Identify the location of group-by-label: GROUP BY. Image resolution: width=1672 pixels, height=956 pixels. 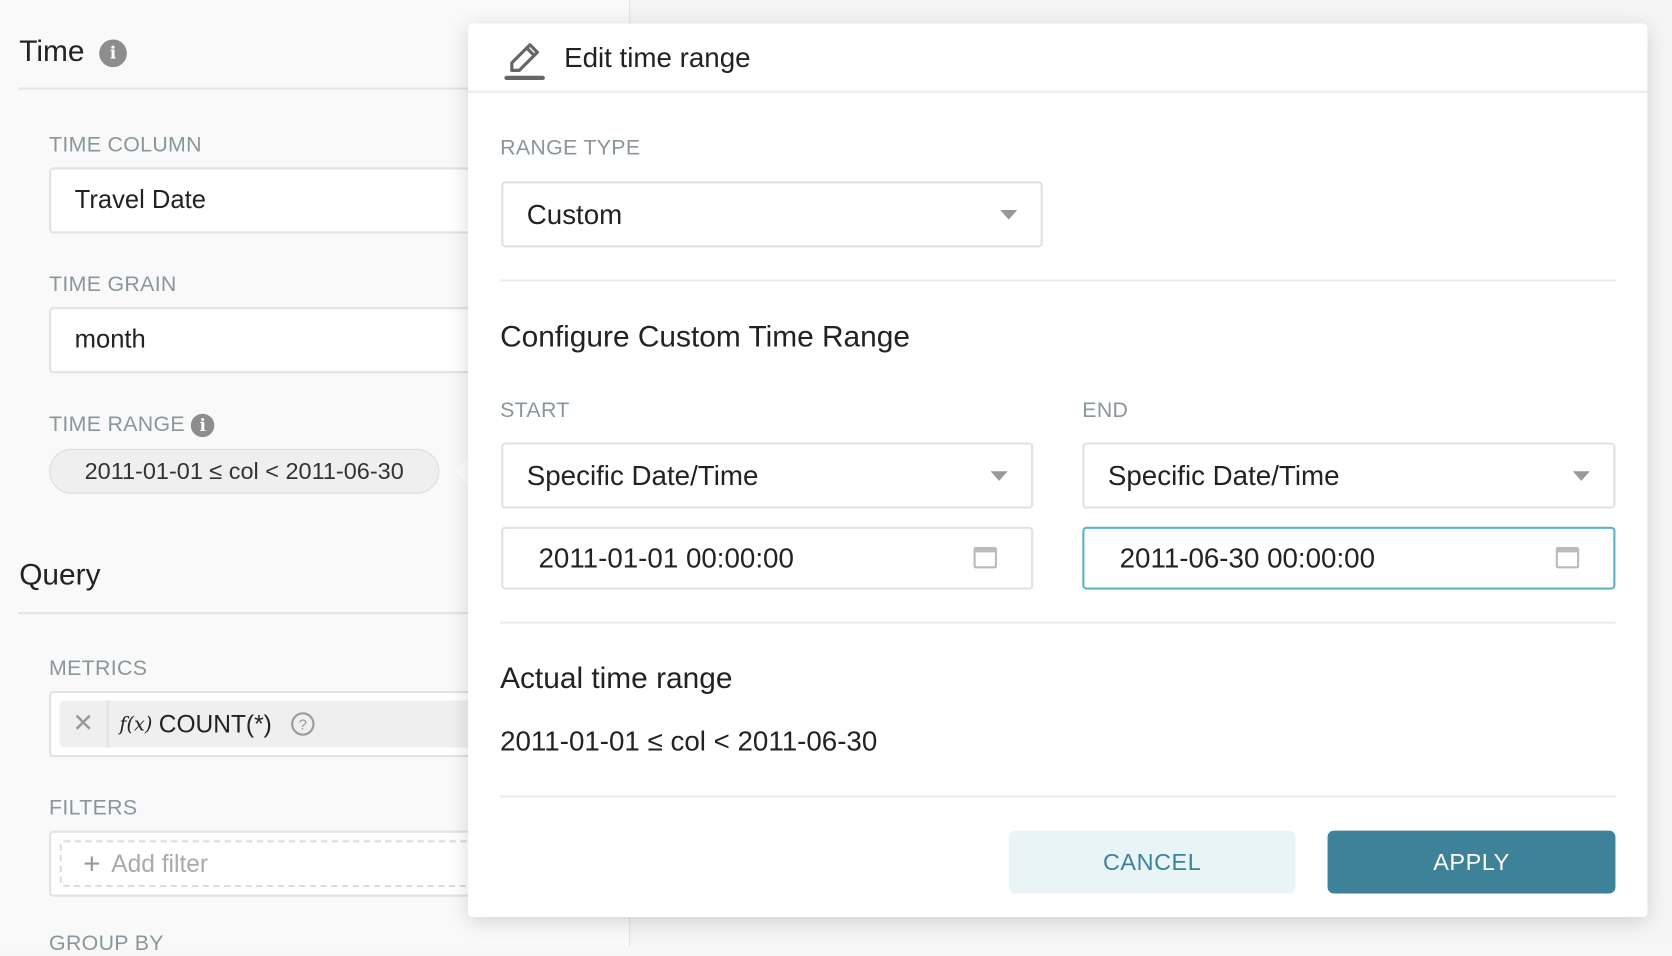
(106, 943).